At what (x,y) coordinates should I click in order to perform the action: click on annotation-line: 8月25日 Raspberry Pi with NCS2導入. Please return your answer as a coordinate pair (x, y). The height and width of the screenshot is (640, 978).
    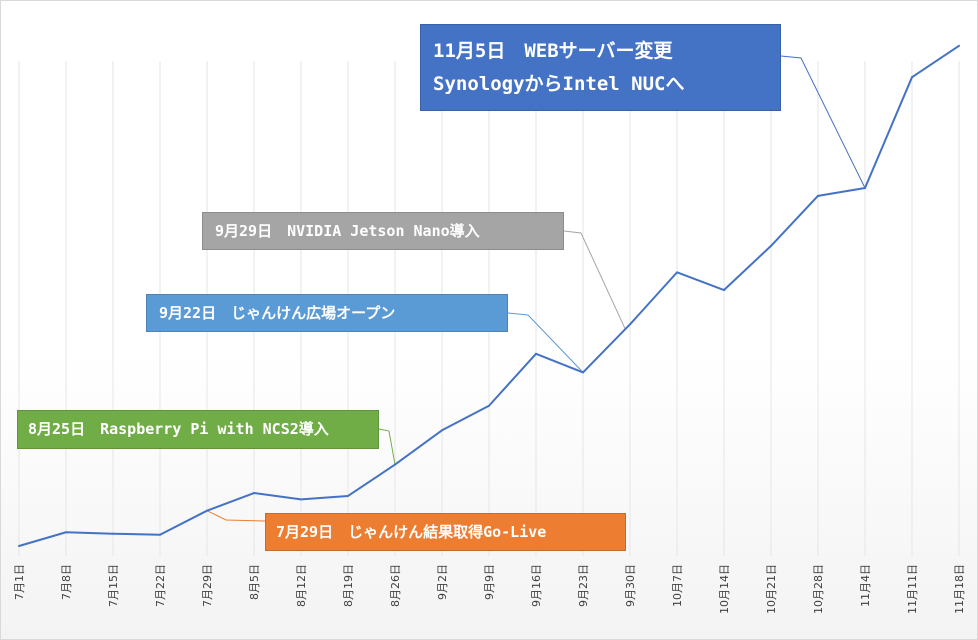
    Looking at the image, I should click on (178, 429).